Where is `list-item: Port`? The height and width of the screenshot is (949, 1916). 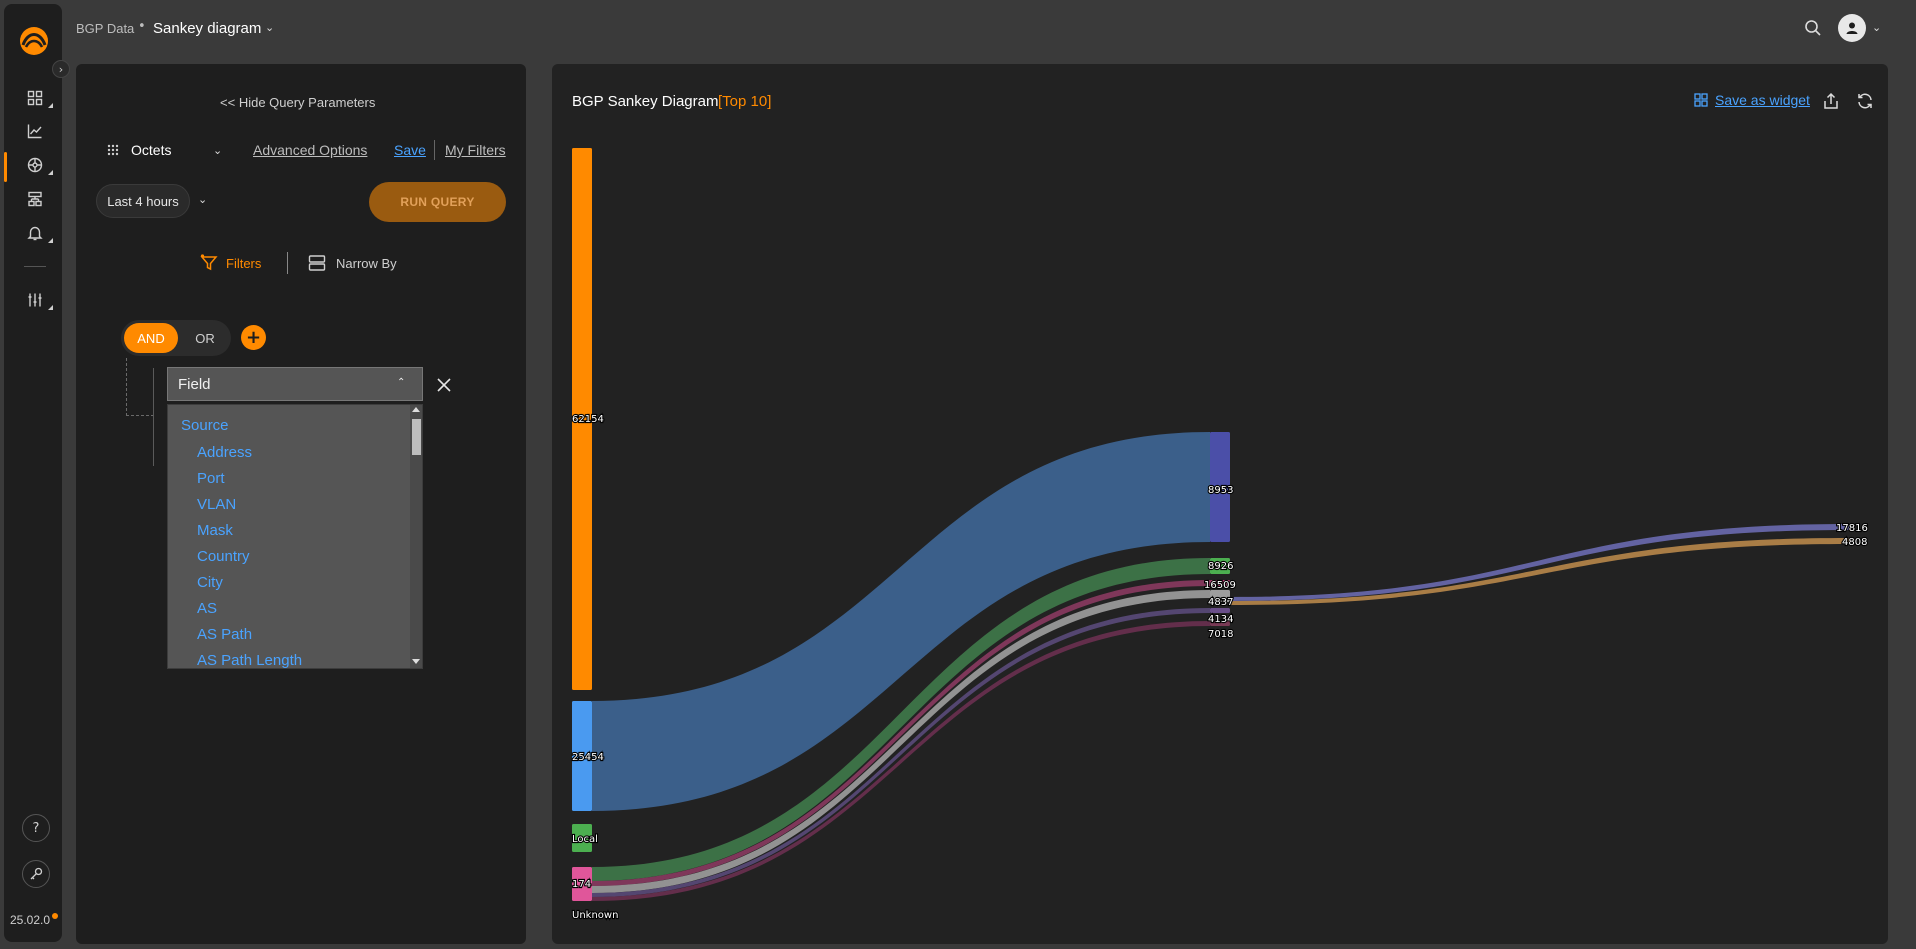
list-item: Port is located at coordinates (211, 478).